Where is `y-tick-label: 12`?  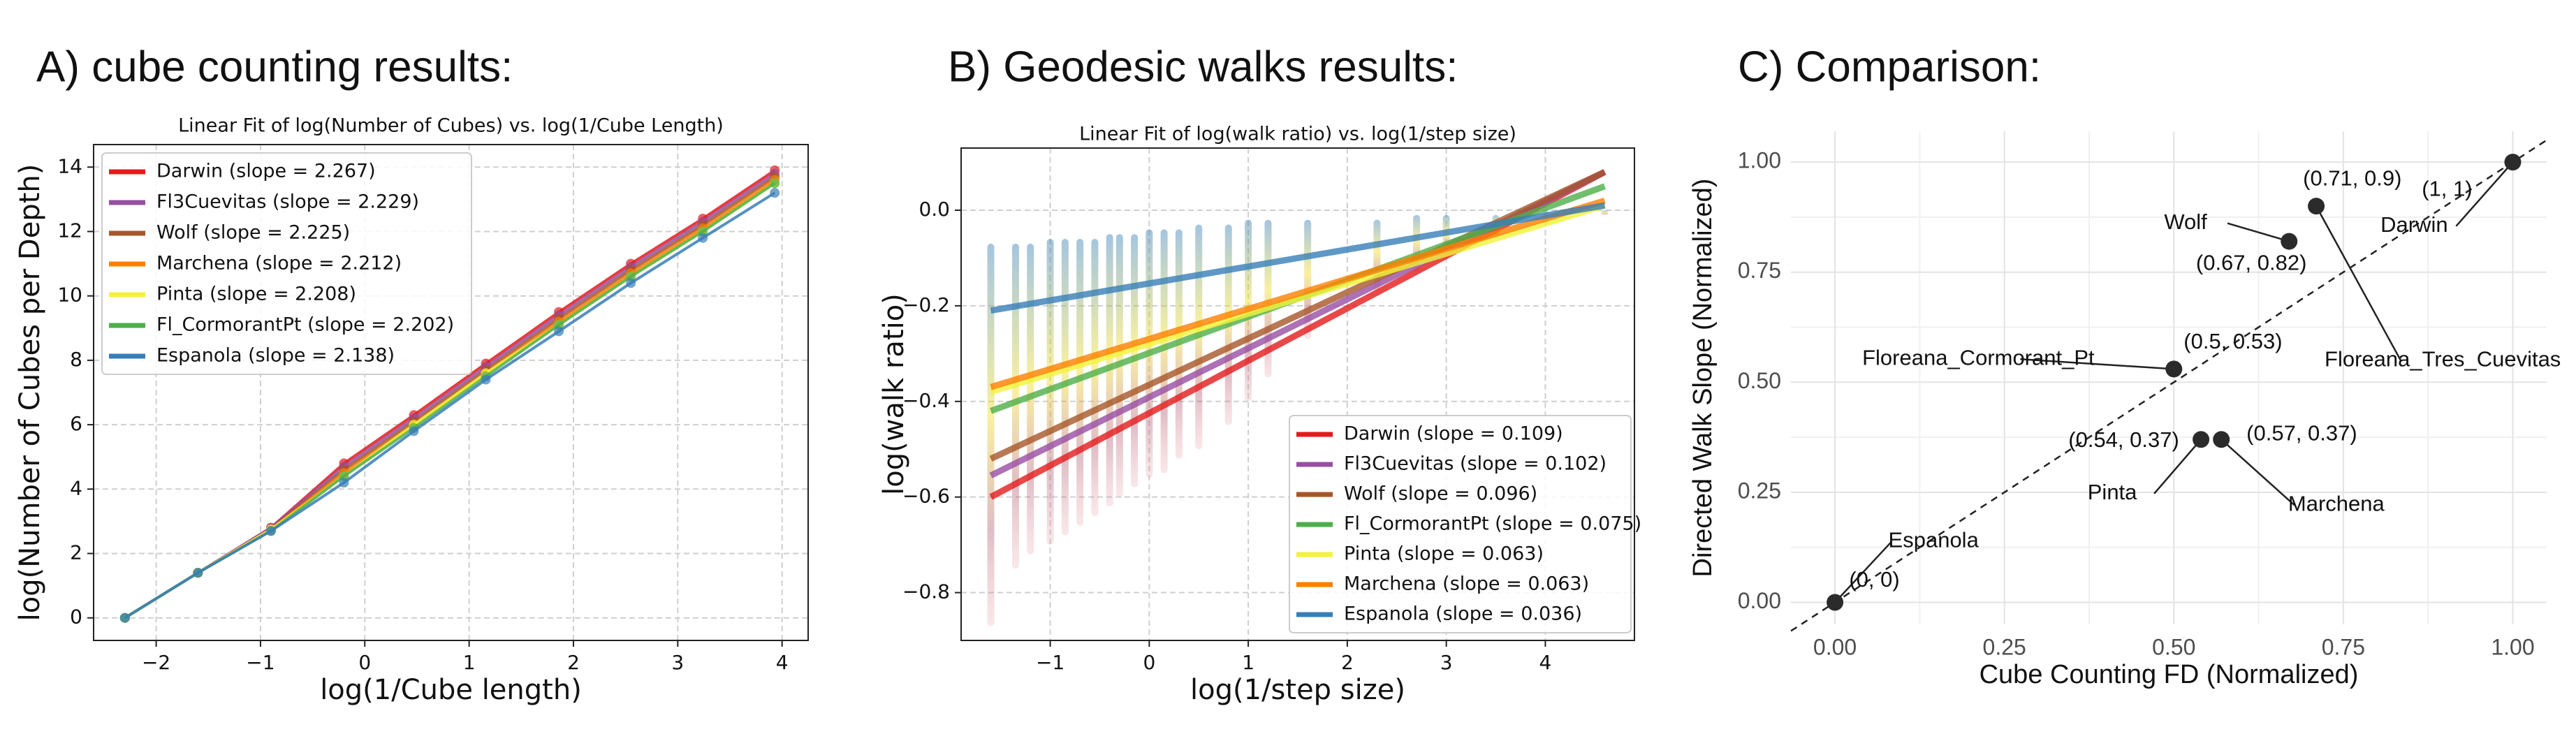
y-tick-label: 12 is located at coordinates (69, 230).